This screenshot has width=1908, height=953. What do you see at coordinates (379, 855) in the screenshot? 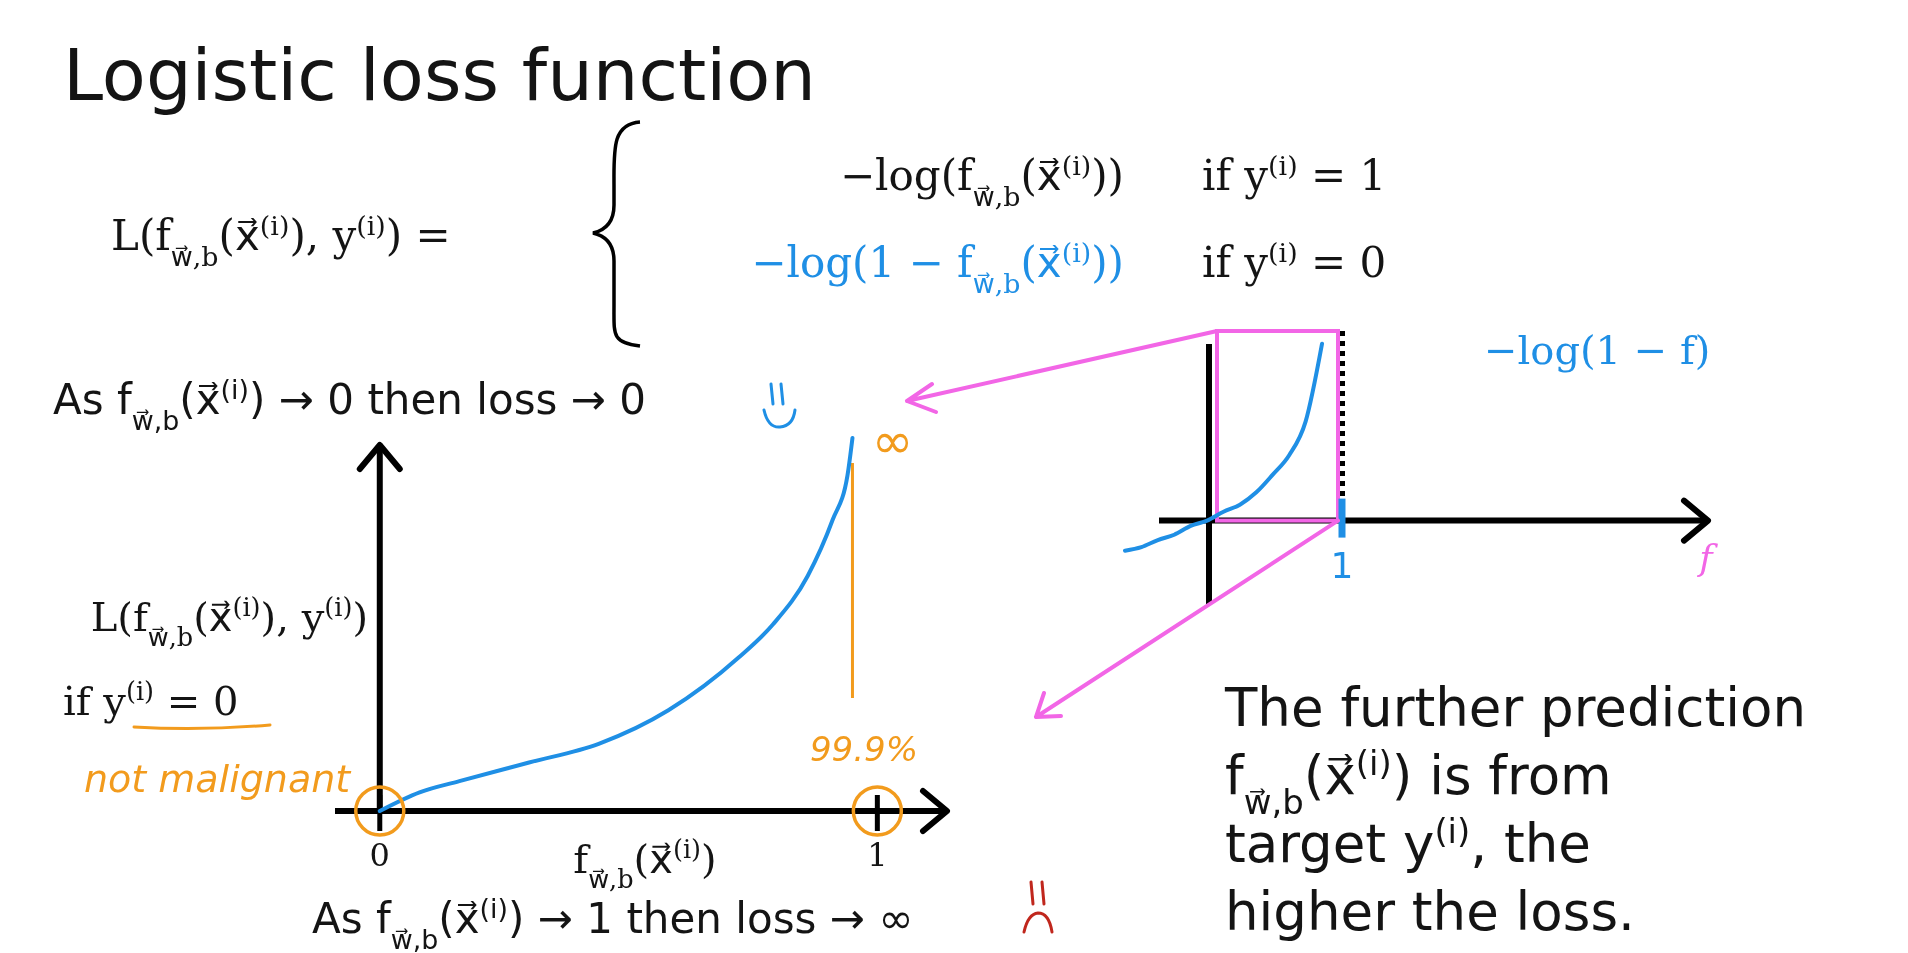
I see `x-tick-label: 0` at bounding box center [379, 855].